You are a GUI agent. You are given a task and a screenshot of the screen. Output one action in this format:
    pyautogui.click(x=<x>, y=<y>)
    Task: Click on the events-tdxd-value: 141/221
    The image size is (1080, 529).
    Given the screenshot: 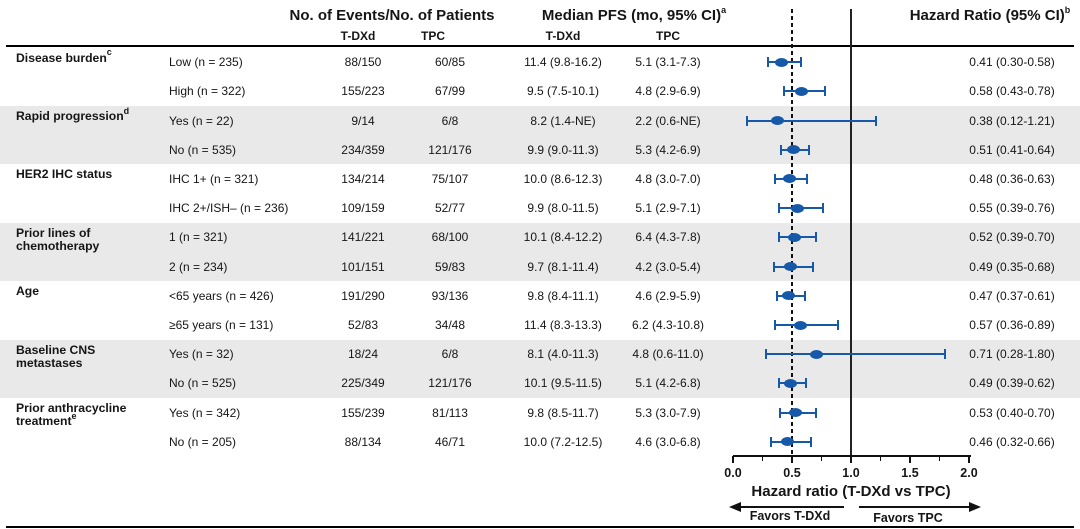 What is the action you would take?
    pyautogui.click(x=363, y=237)
    